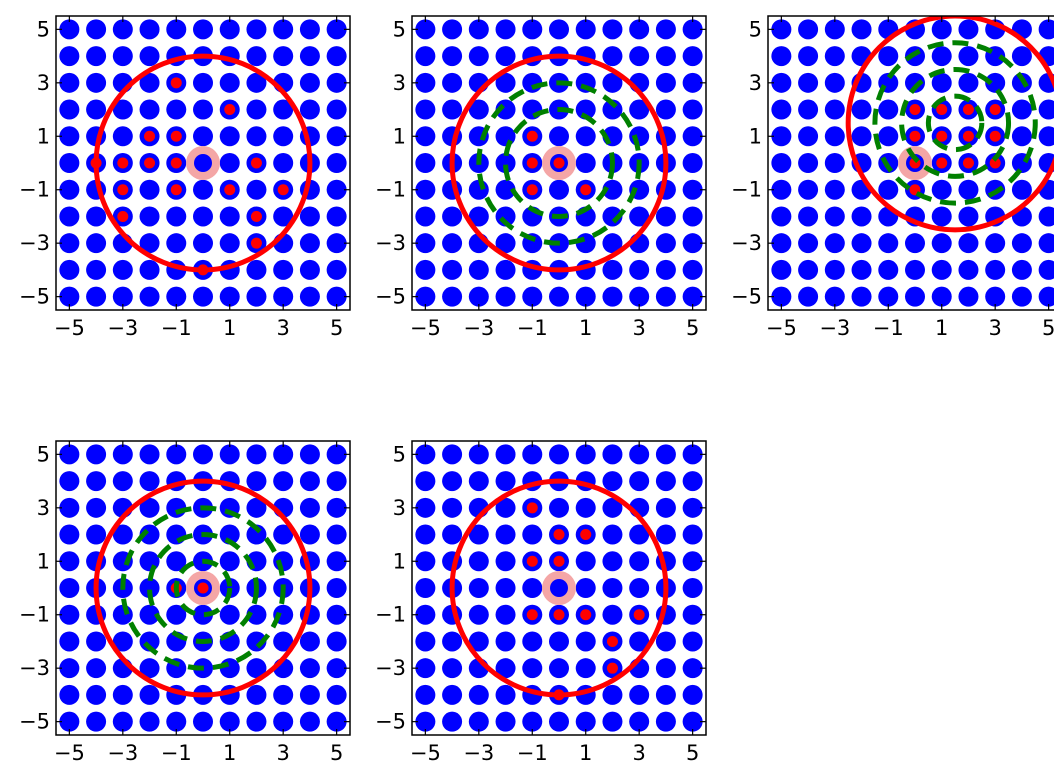 Image resolution: width=1054 pixels, height=766 pixels. I want to click on outer-circle, so click(559, 163).